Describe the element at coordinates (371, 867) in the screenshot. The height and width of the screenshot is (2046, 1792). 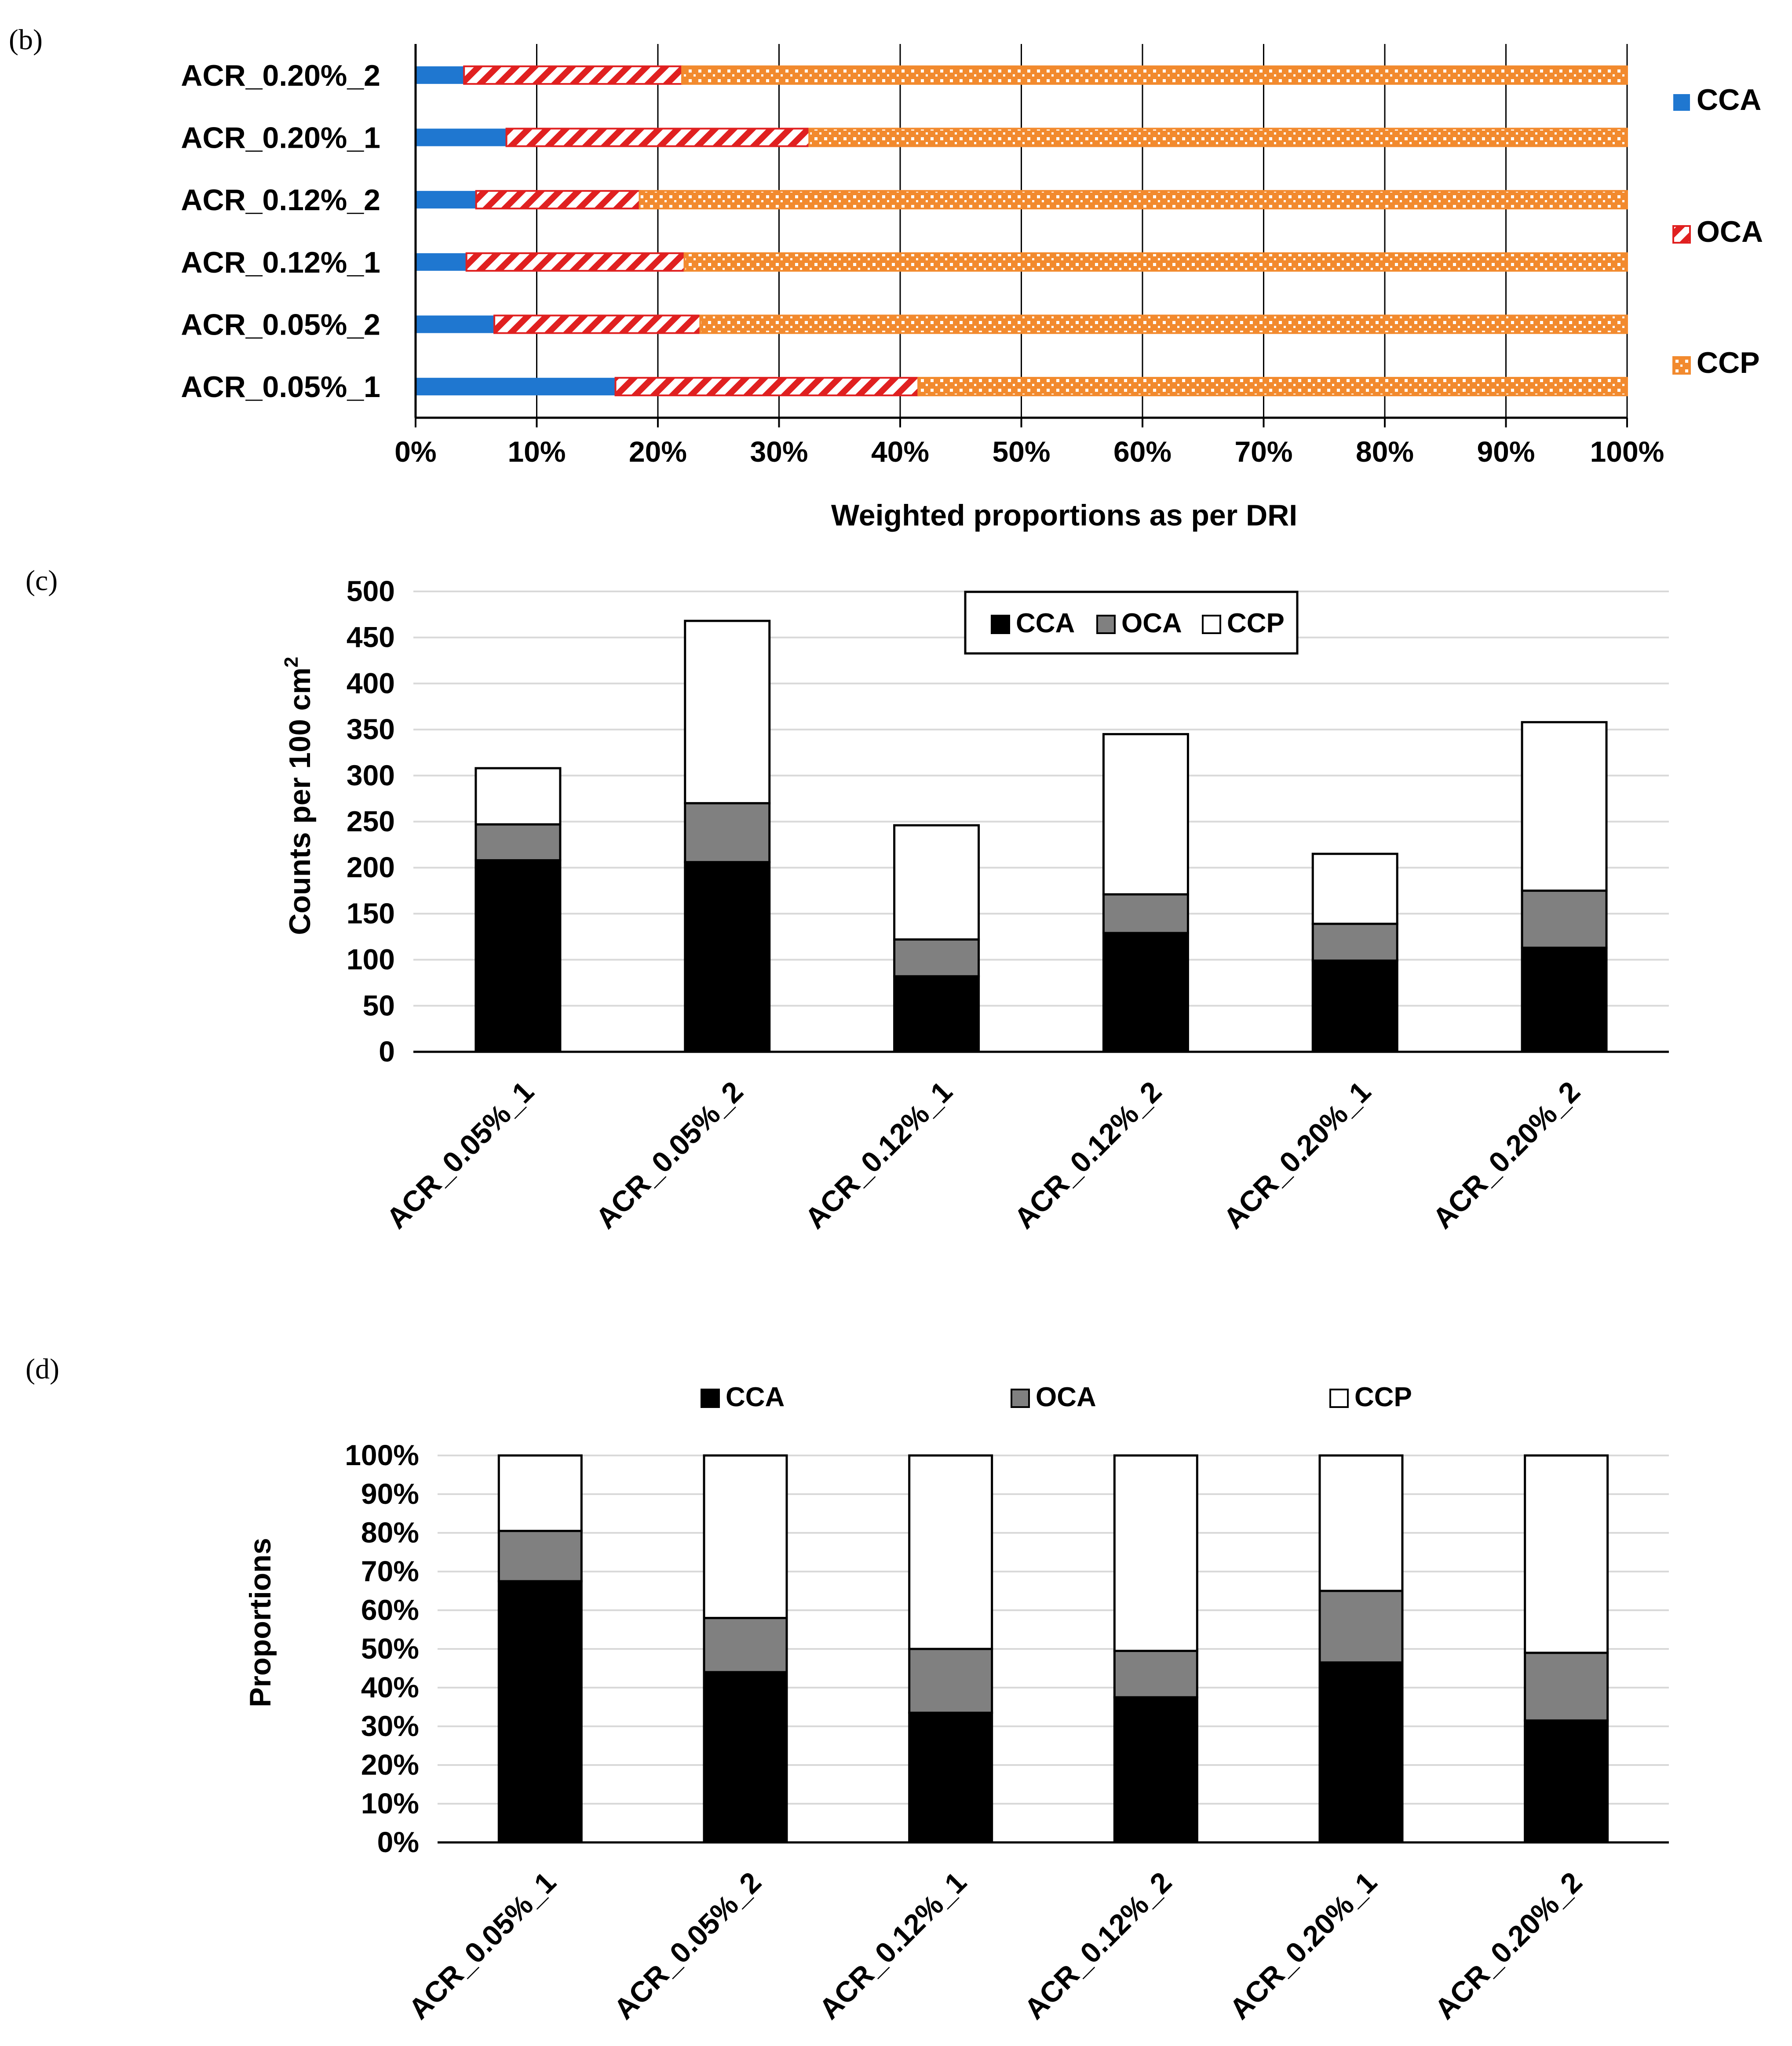
I see `chart-c-y-tick-label: 200` at that location.